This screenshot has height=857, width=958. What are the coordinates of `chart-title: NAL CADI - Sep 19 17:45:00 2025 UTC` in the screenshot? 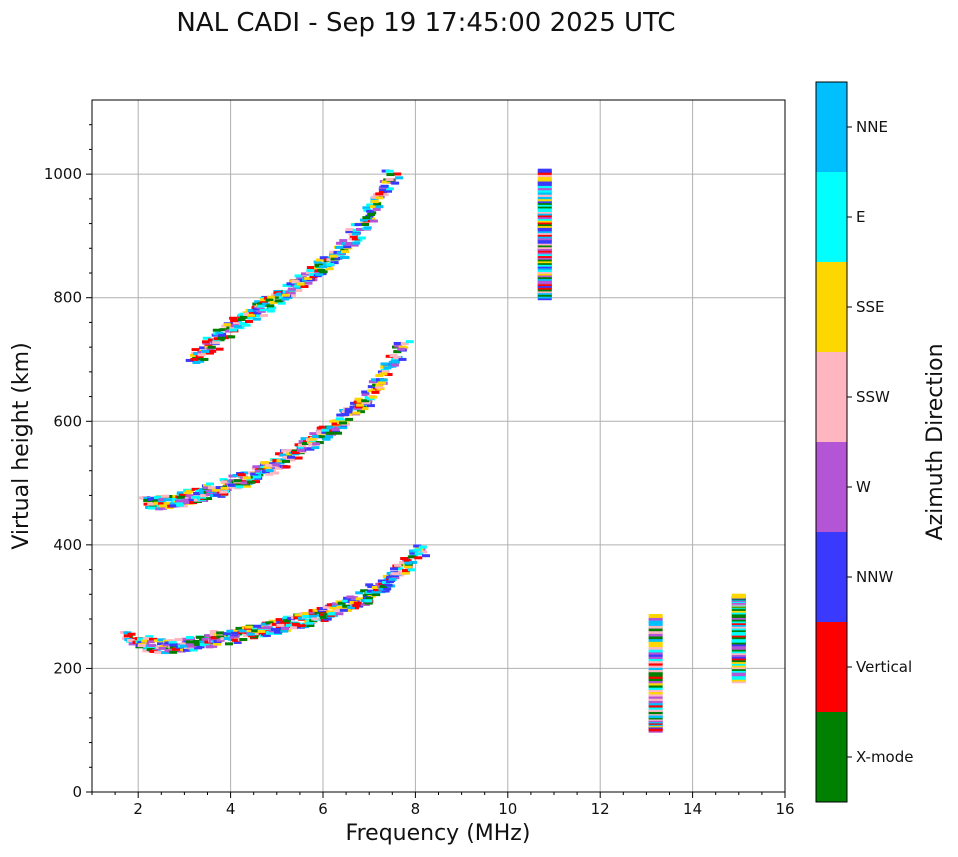 It's located at (425, 23).